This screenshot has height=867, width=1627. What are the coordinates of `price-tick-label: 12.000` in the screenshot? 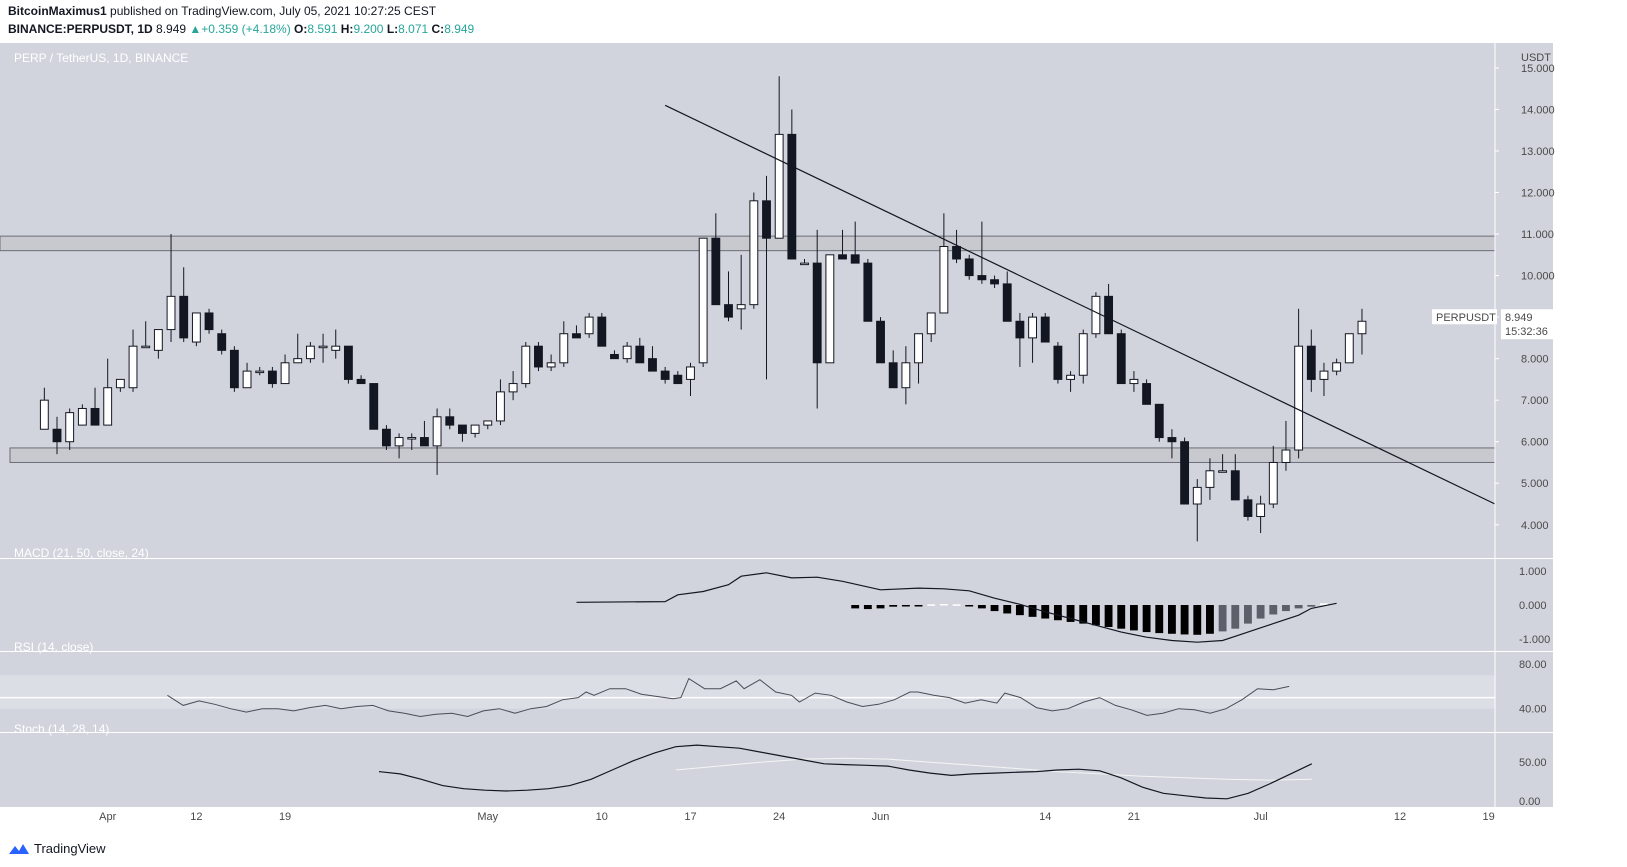 It's located at (1538, 194).